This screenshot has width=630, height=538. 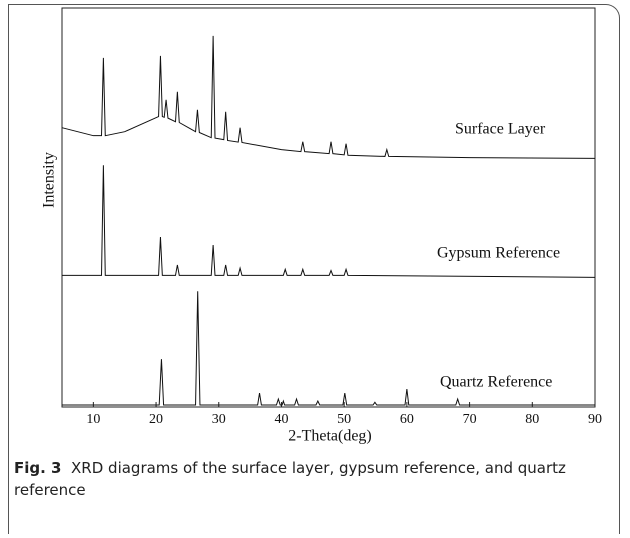 I want to click on y-axis-label: Intensity, so click(x=49, y=180).